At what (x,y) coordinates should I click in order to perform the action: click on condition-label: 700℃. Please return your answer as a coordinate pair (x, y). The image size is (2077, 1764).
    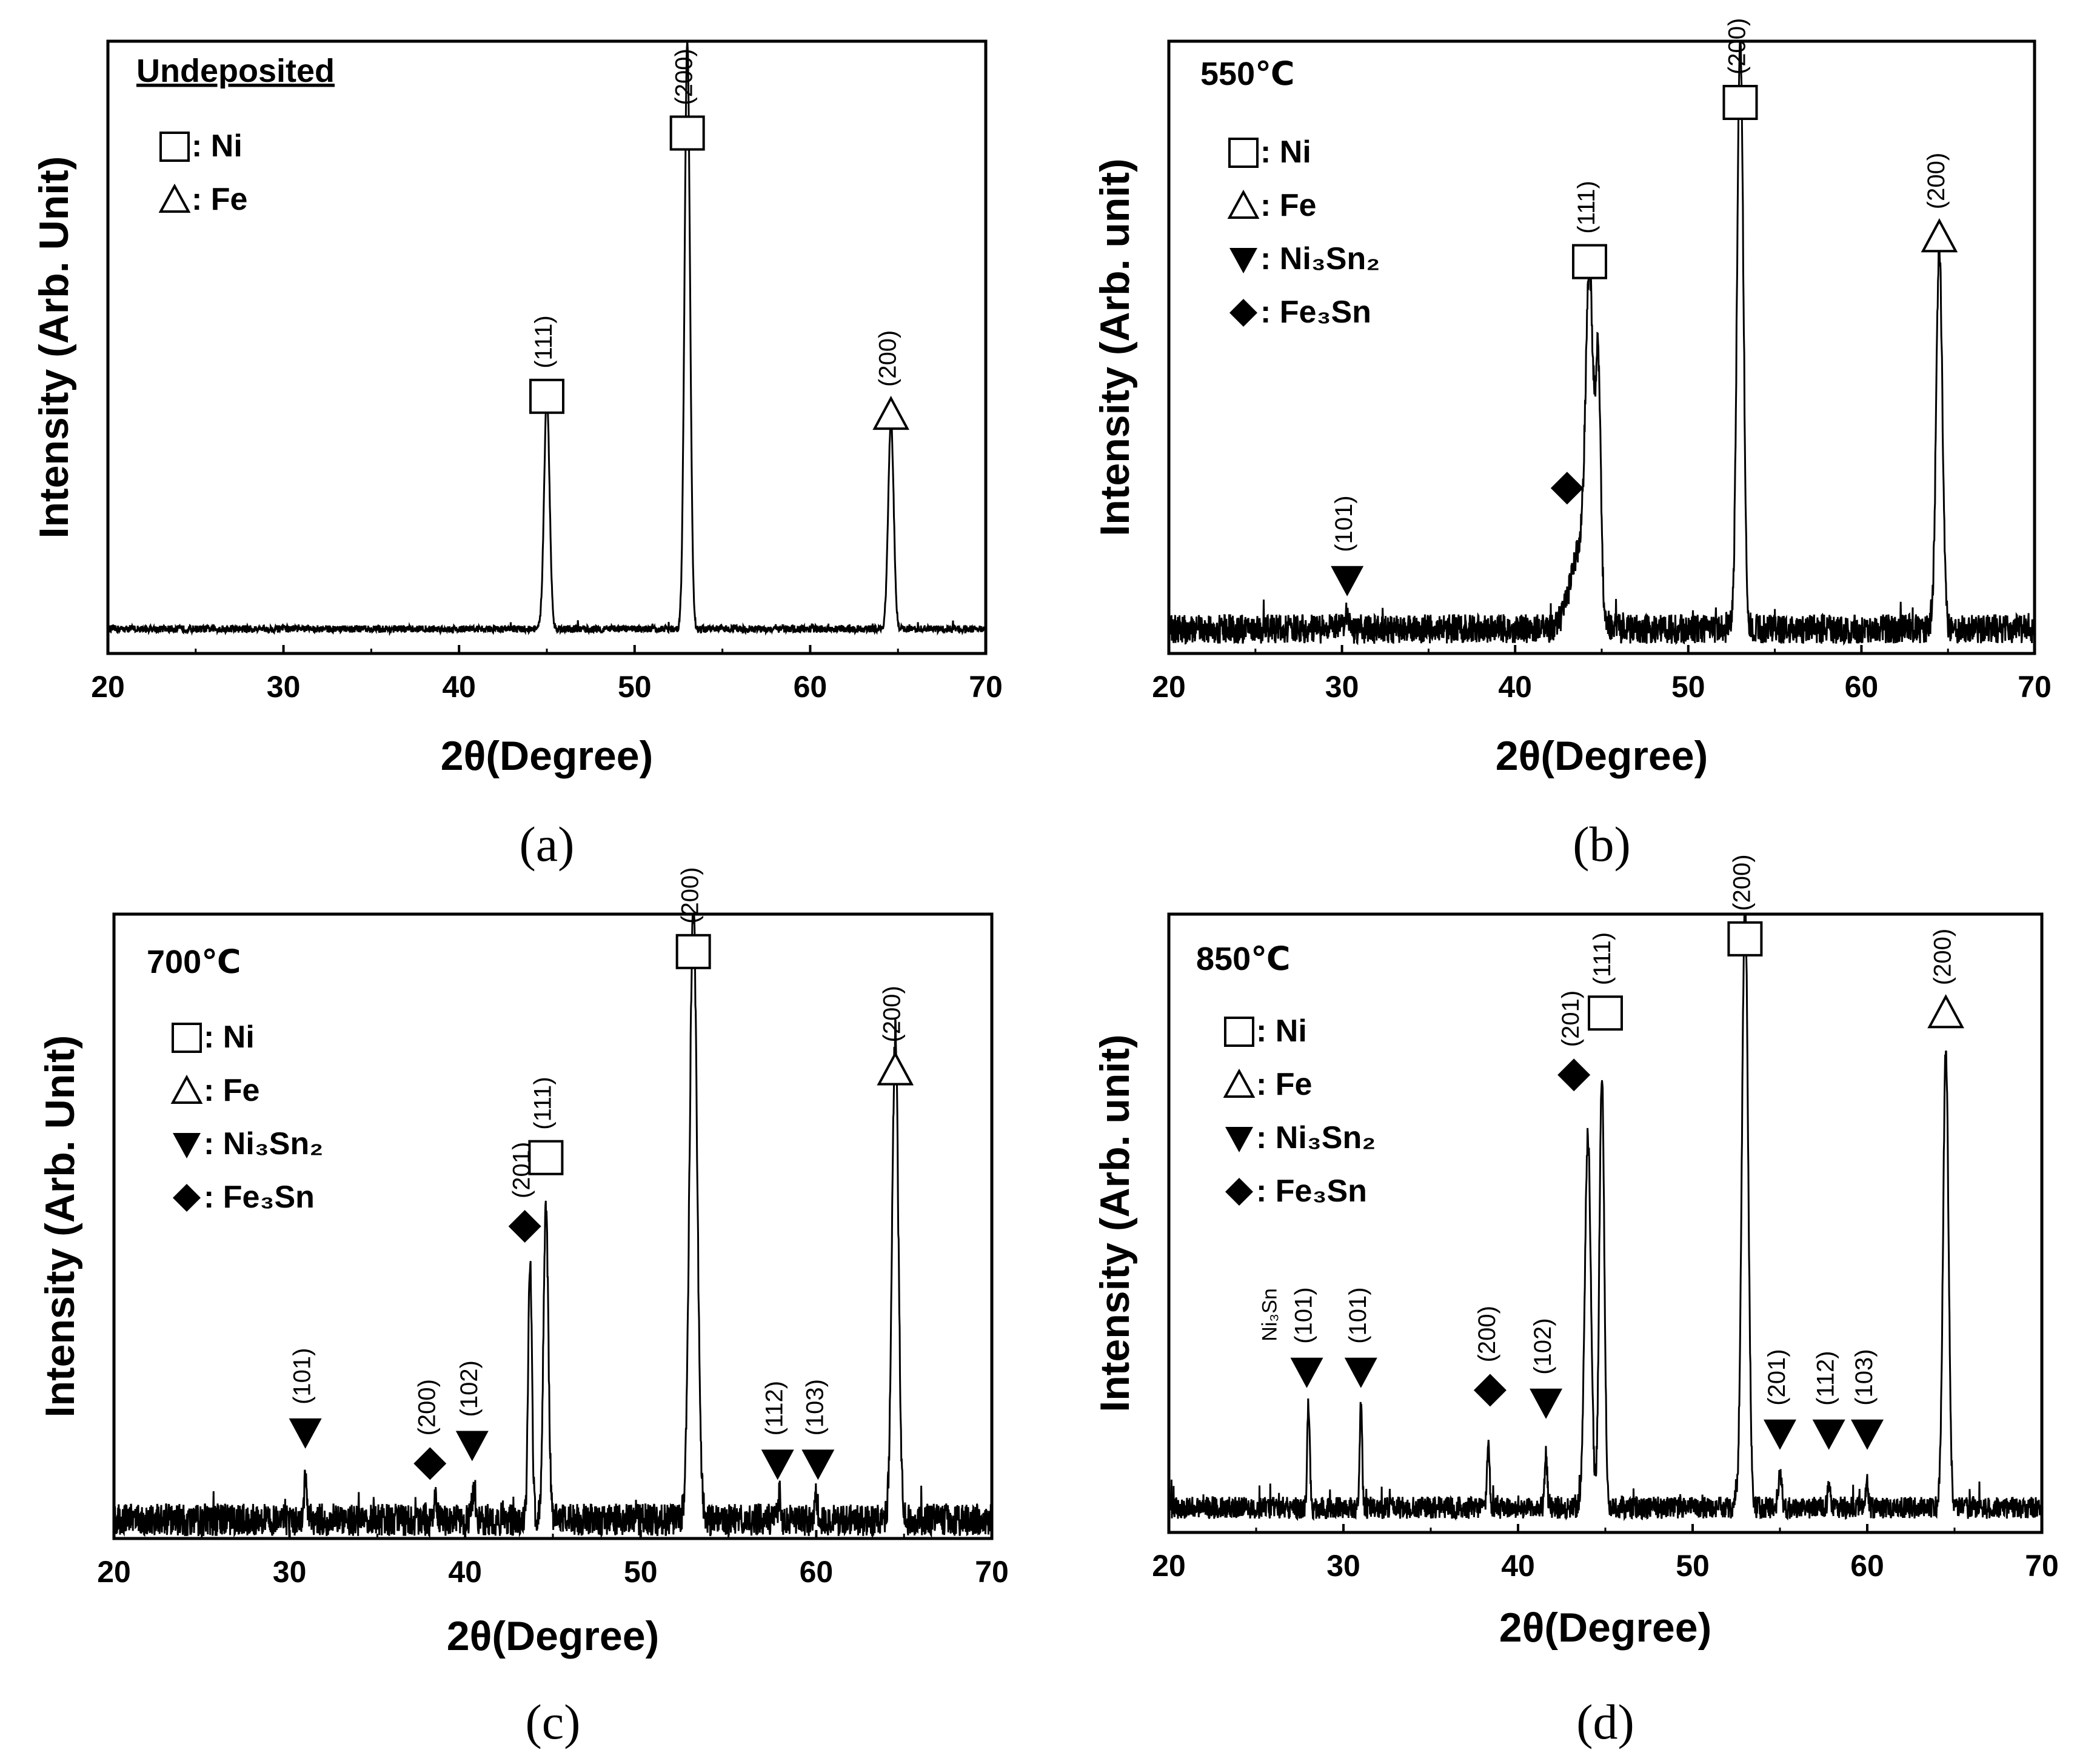
    Looking at the image, I should click on (194, 962).